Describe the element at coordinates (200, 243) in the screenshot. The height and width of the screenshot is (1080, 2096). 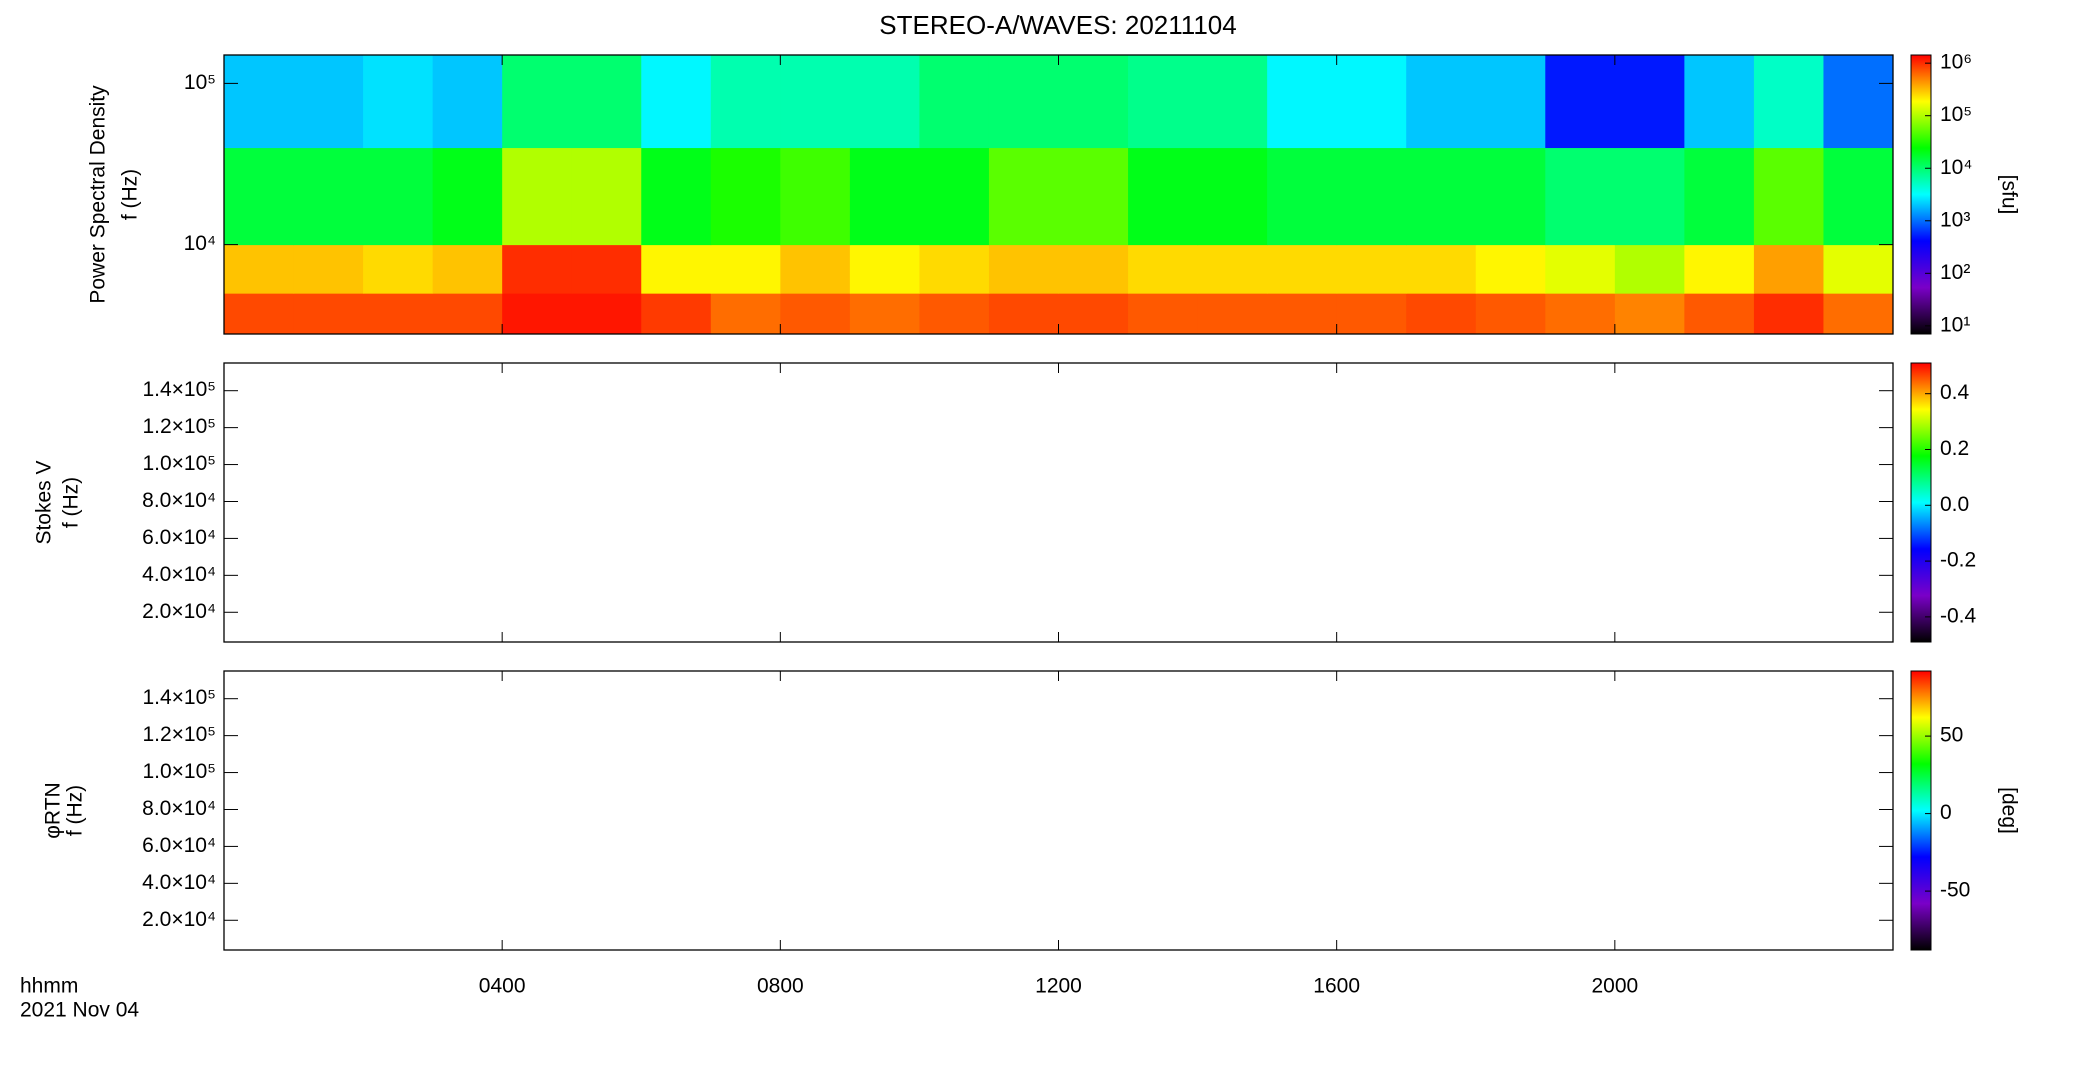
I see `y-tick-label: 10⁴` at that location.